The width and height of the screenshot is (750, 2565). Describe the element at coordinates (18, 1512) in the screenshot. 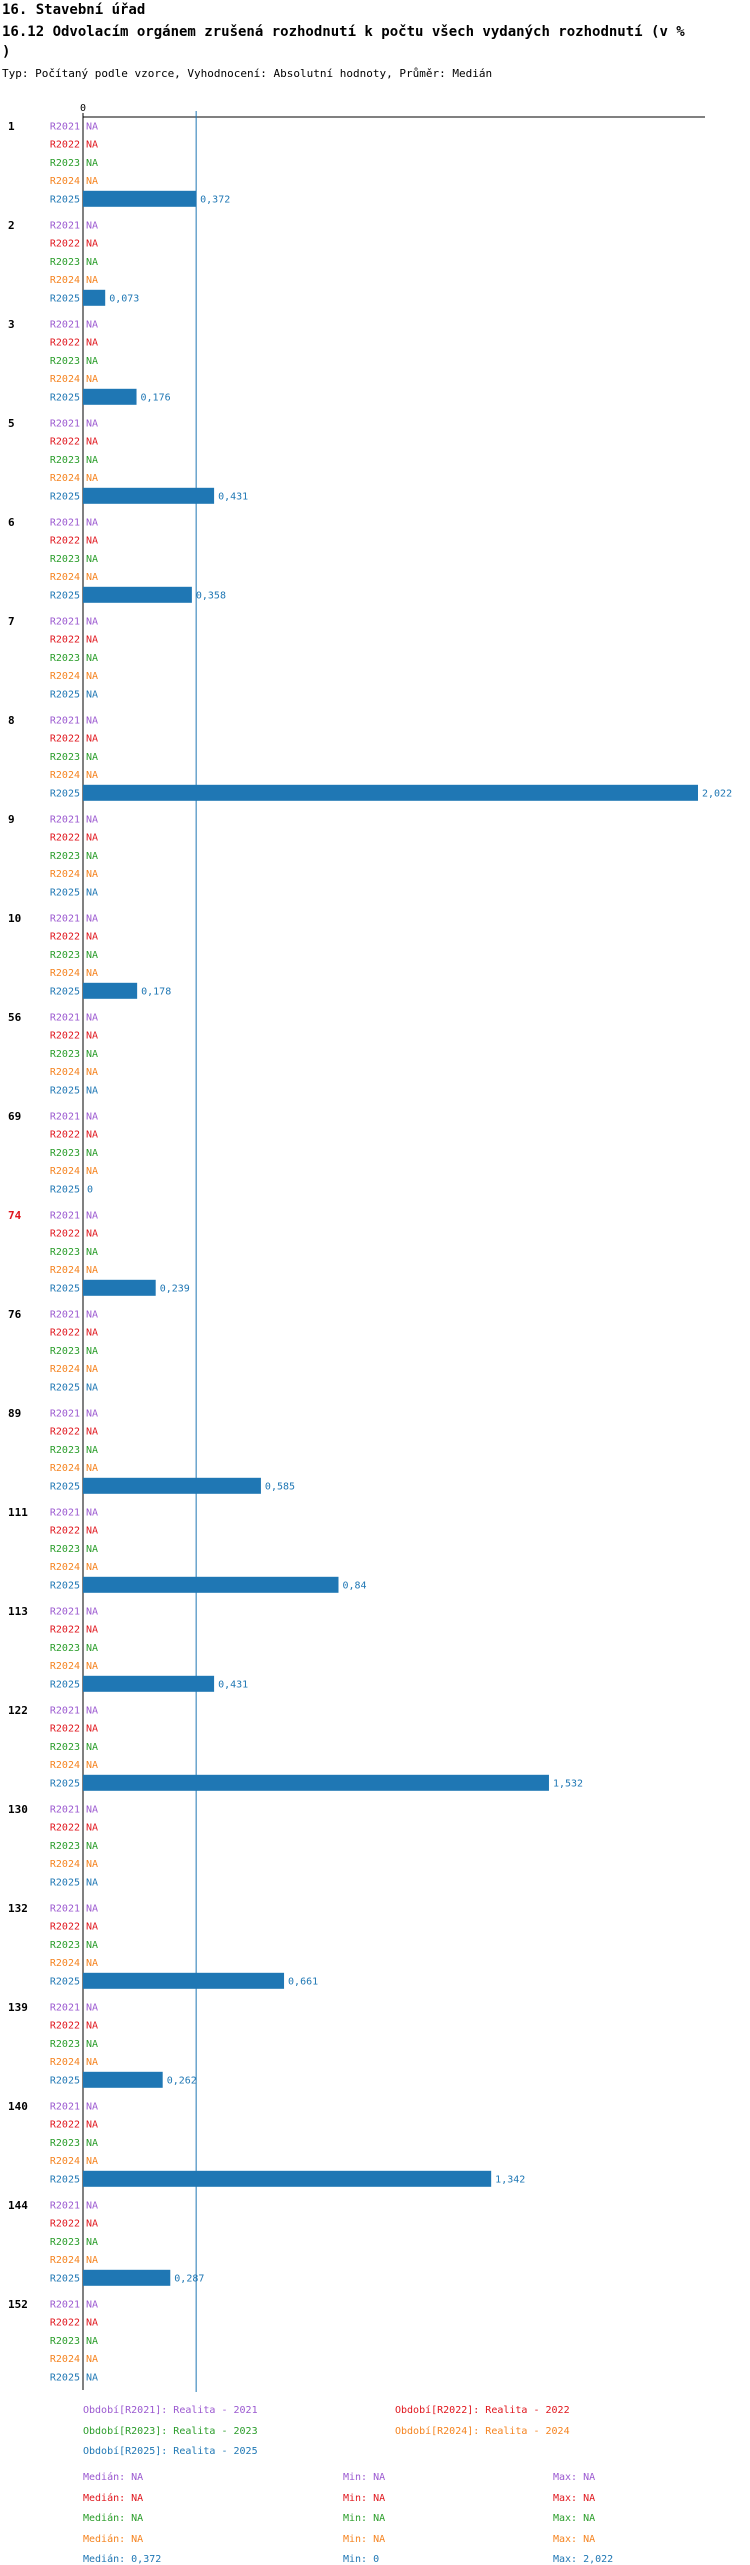

I see `category-label: 111` at that location.